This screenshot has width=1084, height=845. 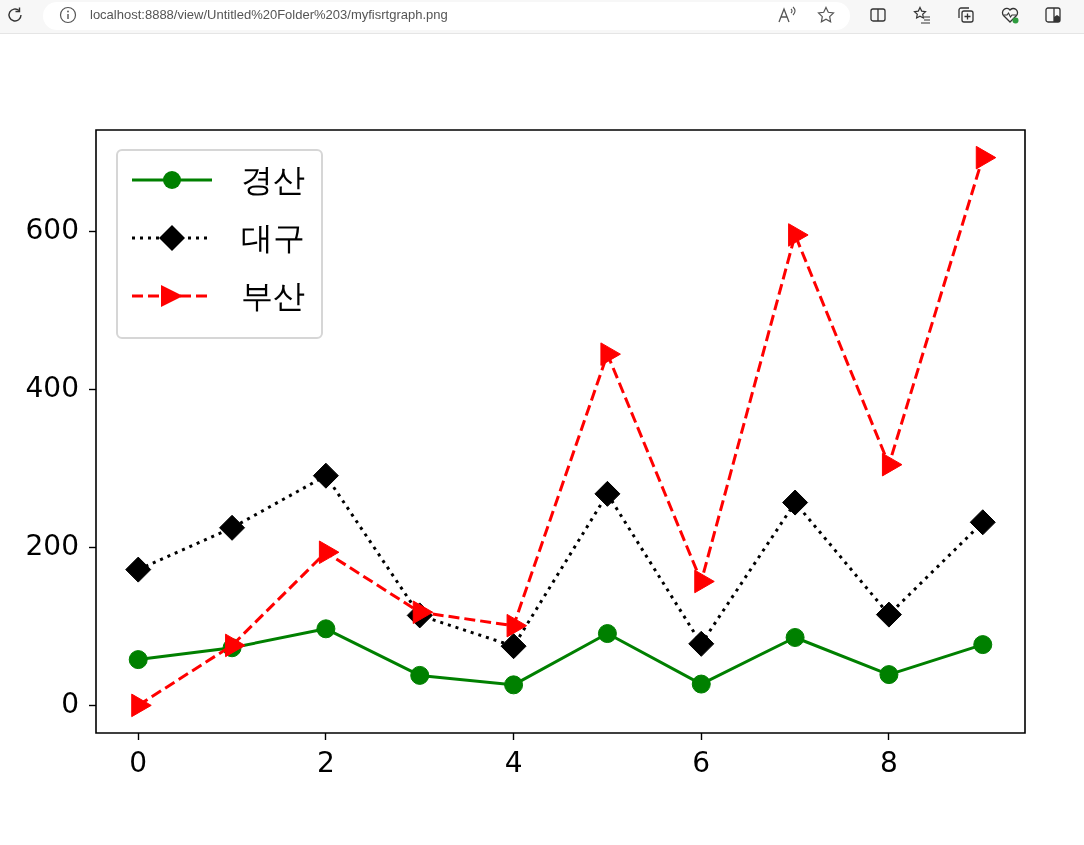 I want to click on legend-label: 경산, so click(x=273, y=180).